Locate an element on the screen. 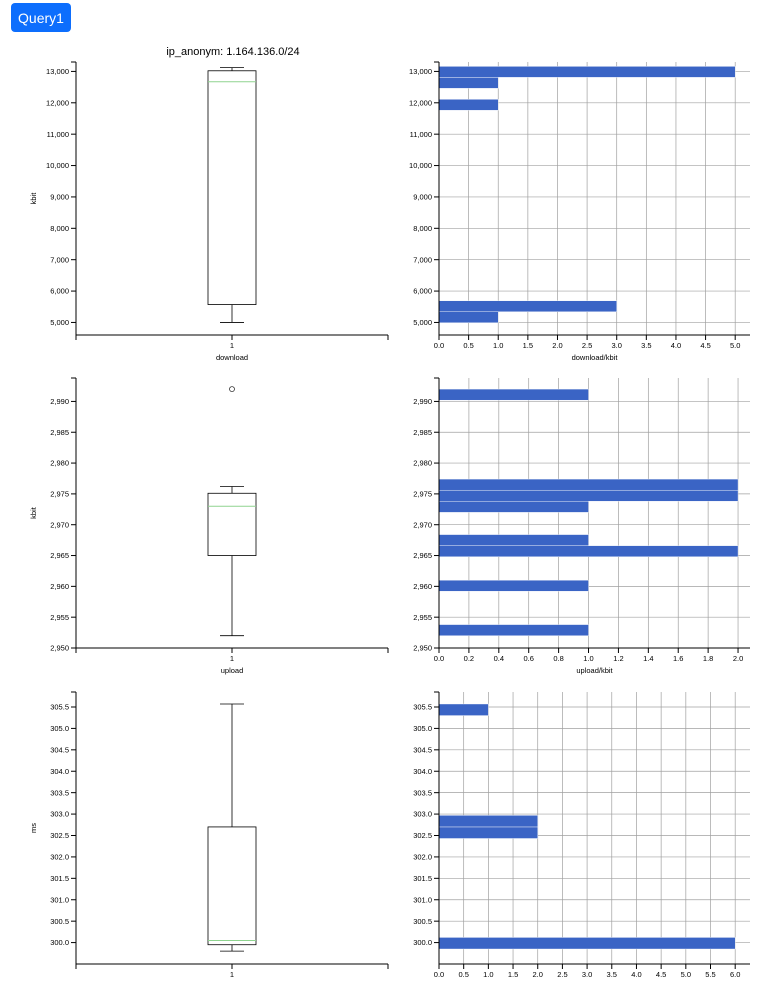  x-tick-label: 4.0 is located at coordinates (636, 974).